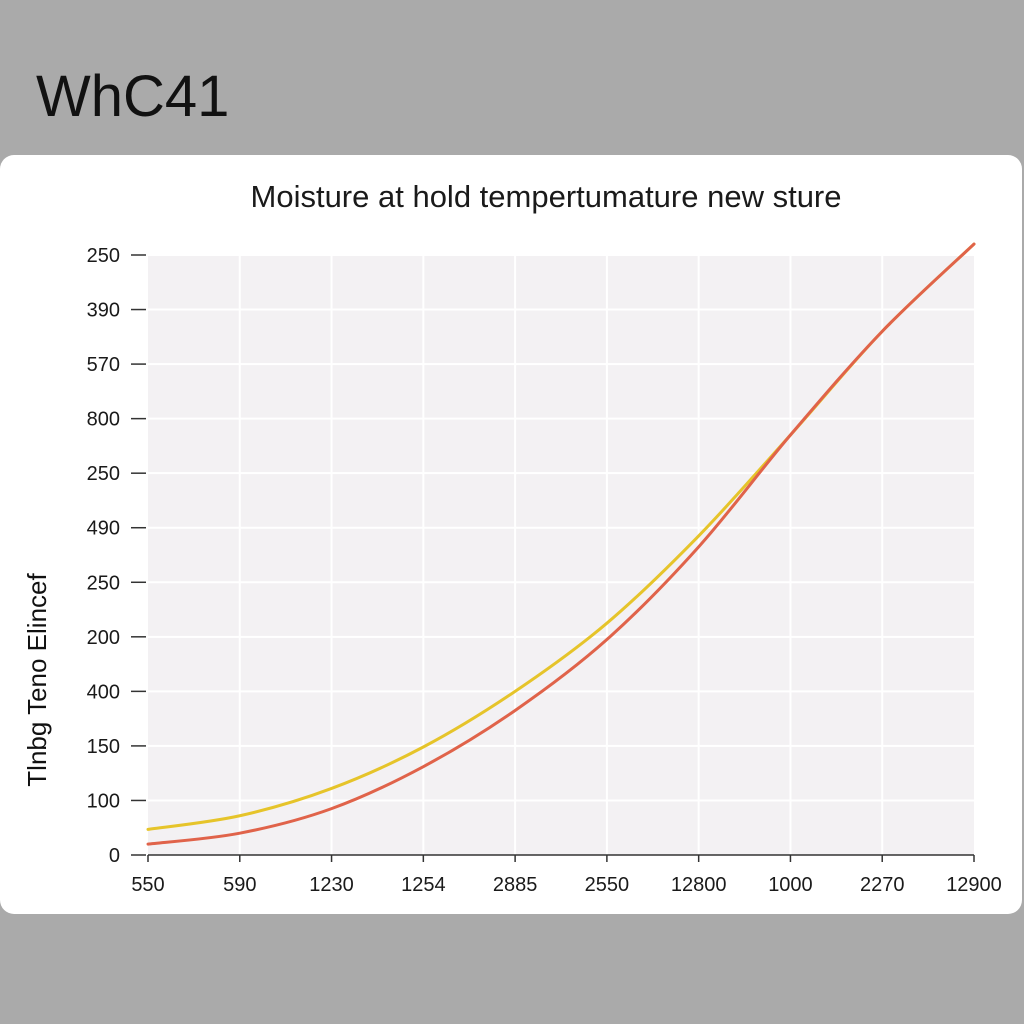 This screenshot has width=1024, height=1024. I want to click on y-tick-label: 150, so click(103, 747).